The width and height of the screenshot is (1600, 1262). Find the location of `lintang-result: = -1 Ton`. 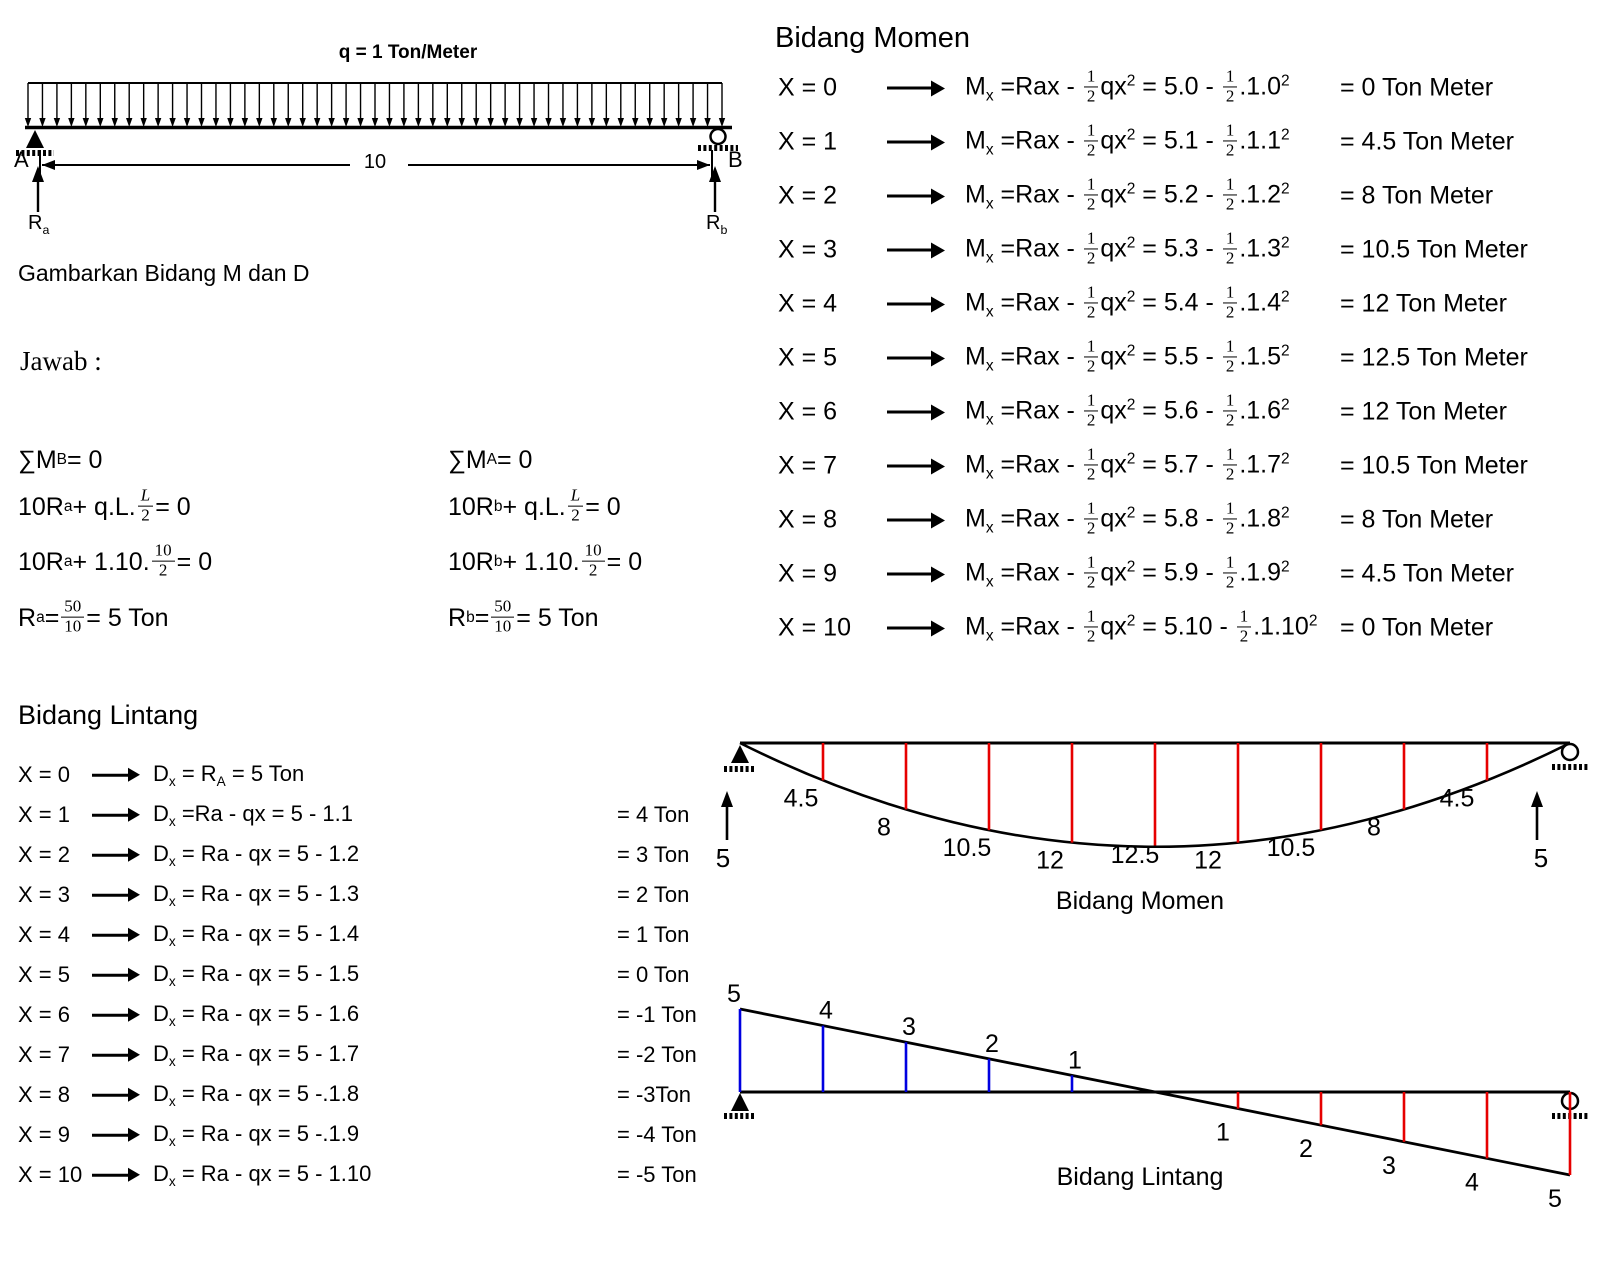

lintang-result: = -1 Ton is located at coordinates (657, 1014).